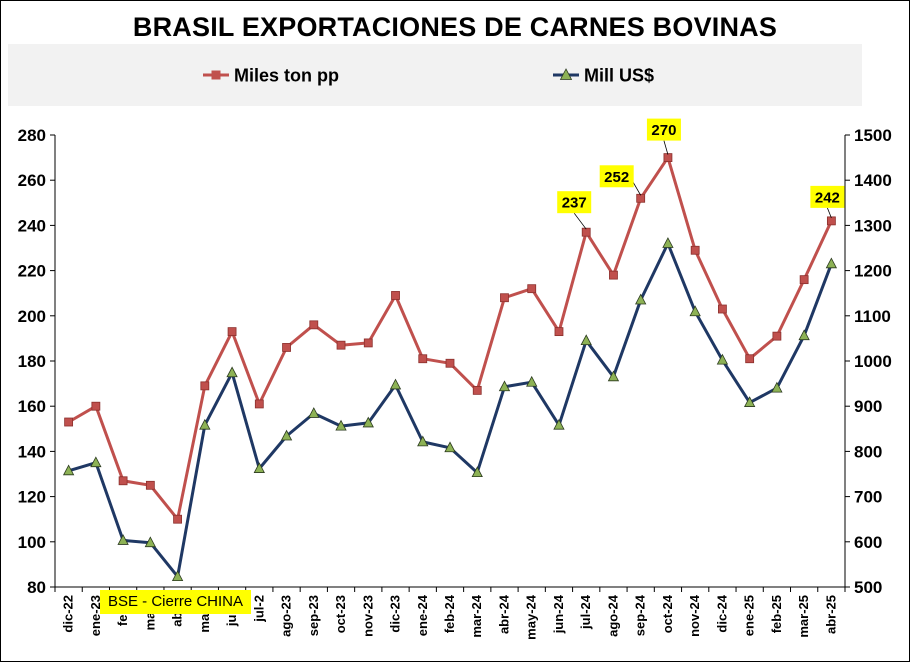  Describe the element at coordinates (872, 316) in the screenshot. I see `y-right-tick-label: 1100` at that location.